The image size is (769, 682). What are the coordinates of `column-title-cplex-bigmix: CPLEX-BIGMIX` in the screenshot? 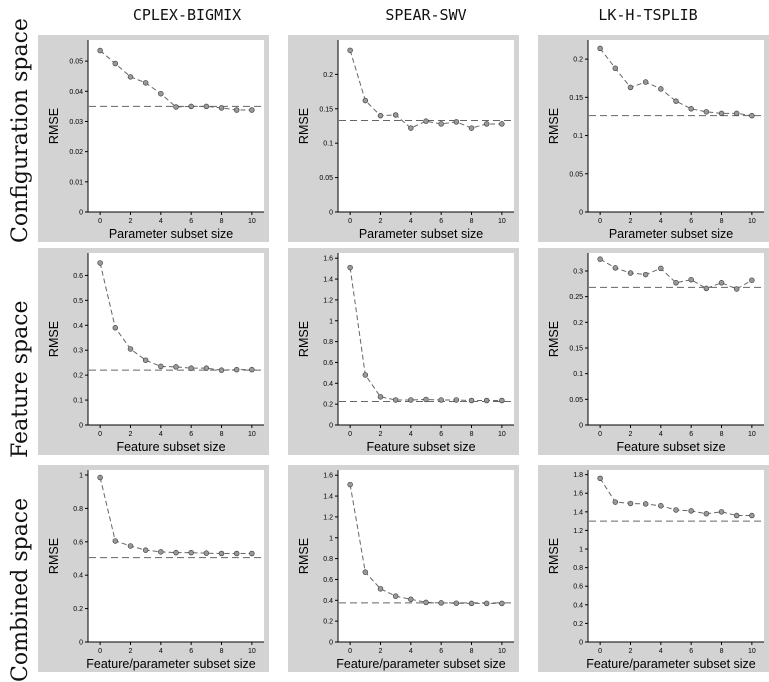 It's located at (187, 15).